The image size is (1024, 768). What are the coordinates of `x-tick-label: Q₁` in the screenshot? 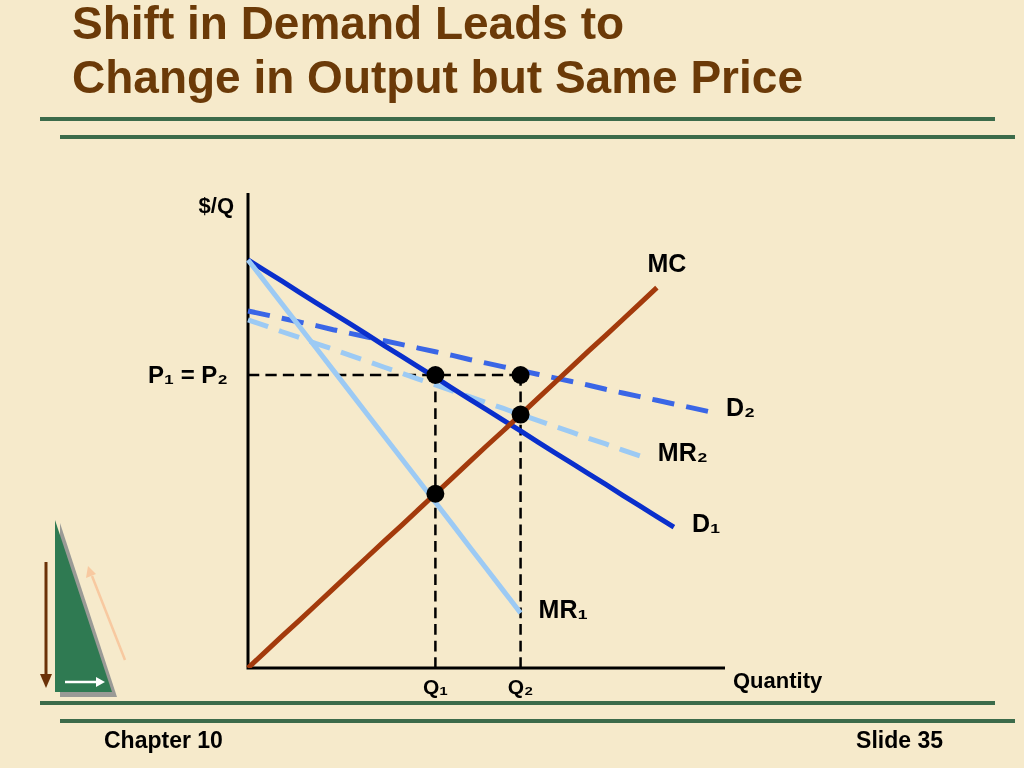 It's located at (435, 687).